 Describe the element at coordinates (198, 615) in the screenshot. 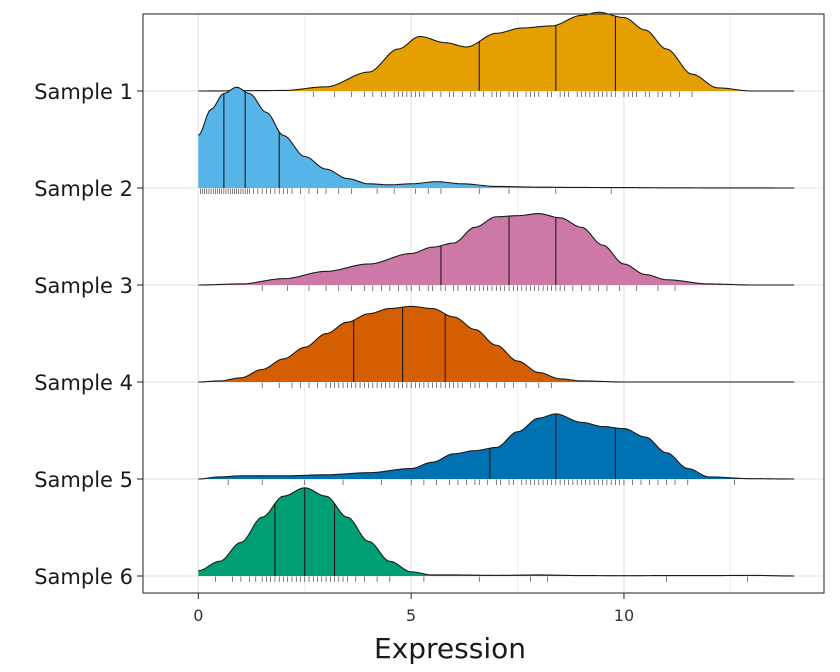

I see `x-tick-label: 0` at that location.